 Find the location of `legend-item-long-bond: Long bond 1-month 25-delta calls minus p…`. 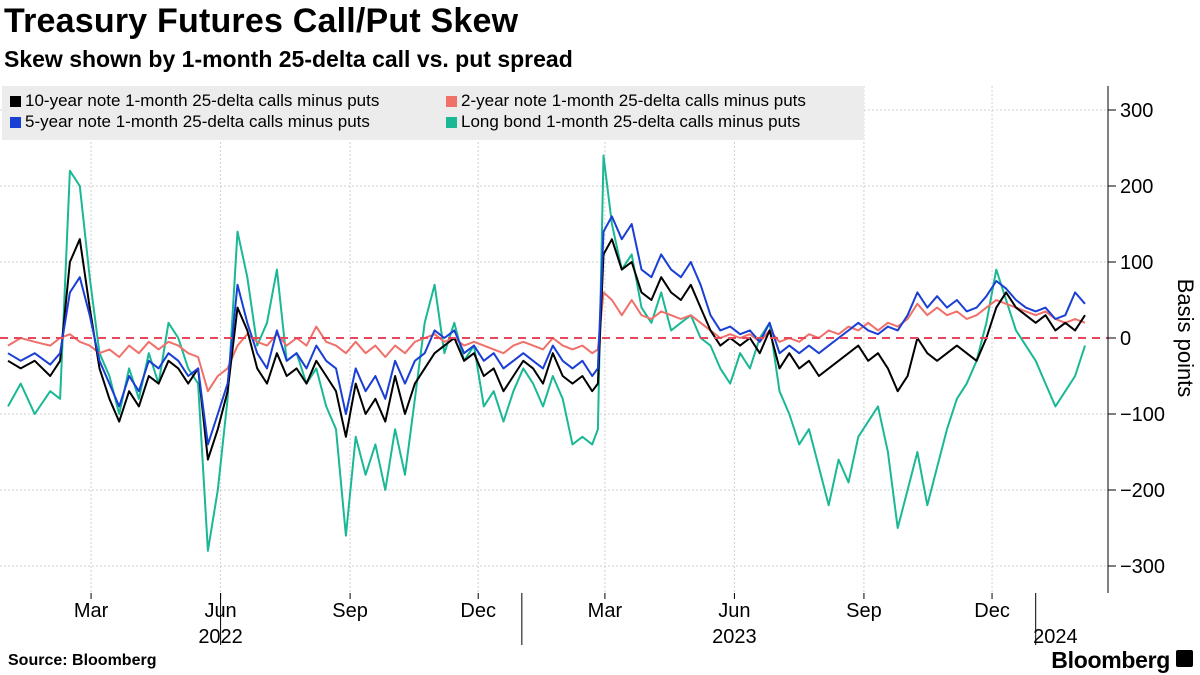

legend-item-long-bond: Long bond 1-month 25-delta calls minus p… is located at coordinates (623, 122).